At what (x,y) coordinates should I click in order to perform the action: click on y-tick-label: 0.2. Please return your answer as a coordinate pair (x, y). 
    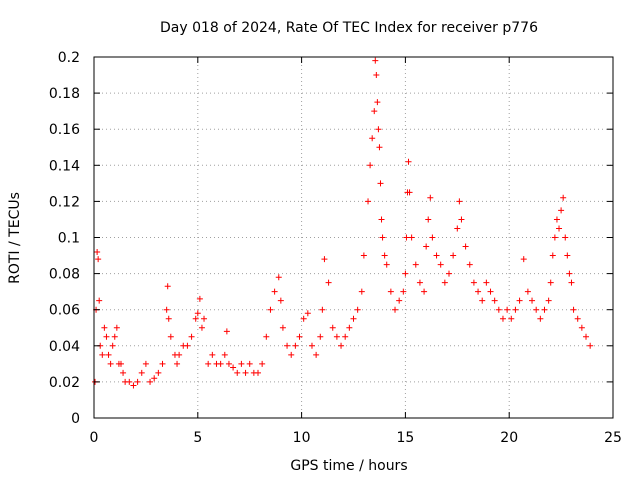
    Looking at the image, I should click on (69, 58).